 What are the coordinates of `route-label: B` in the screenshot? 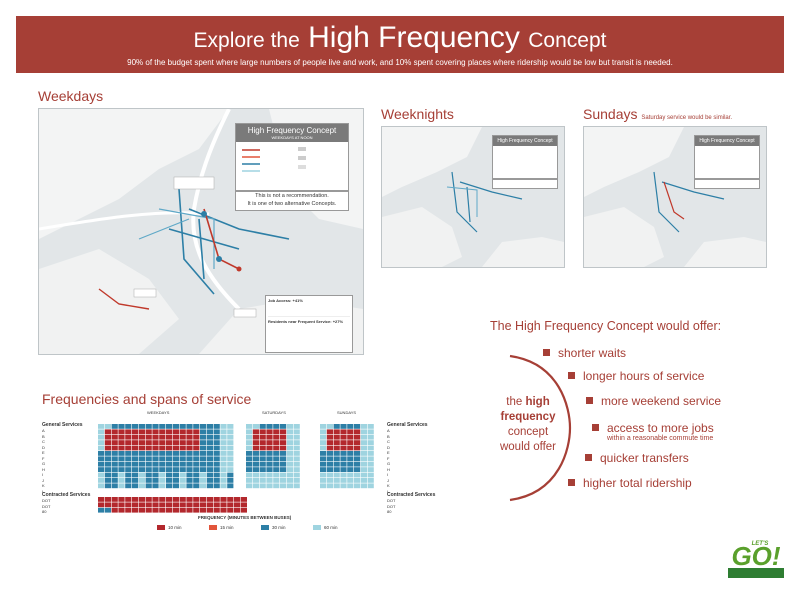 It's located at (43, 436).